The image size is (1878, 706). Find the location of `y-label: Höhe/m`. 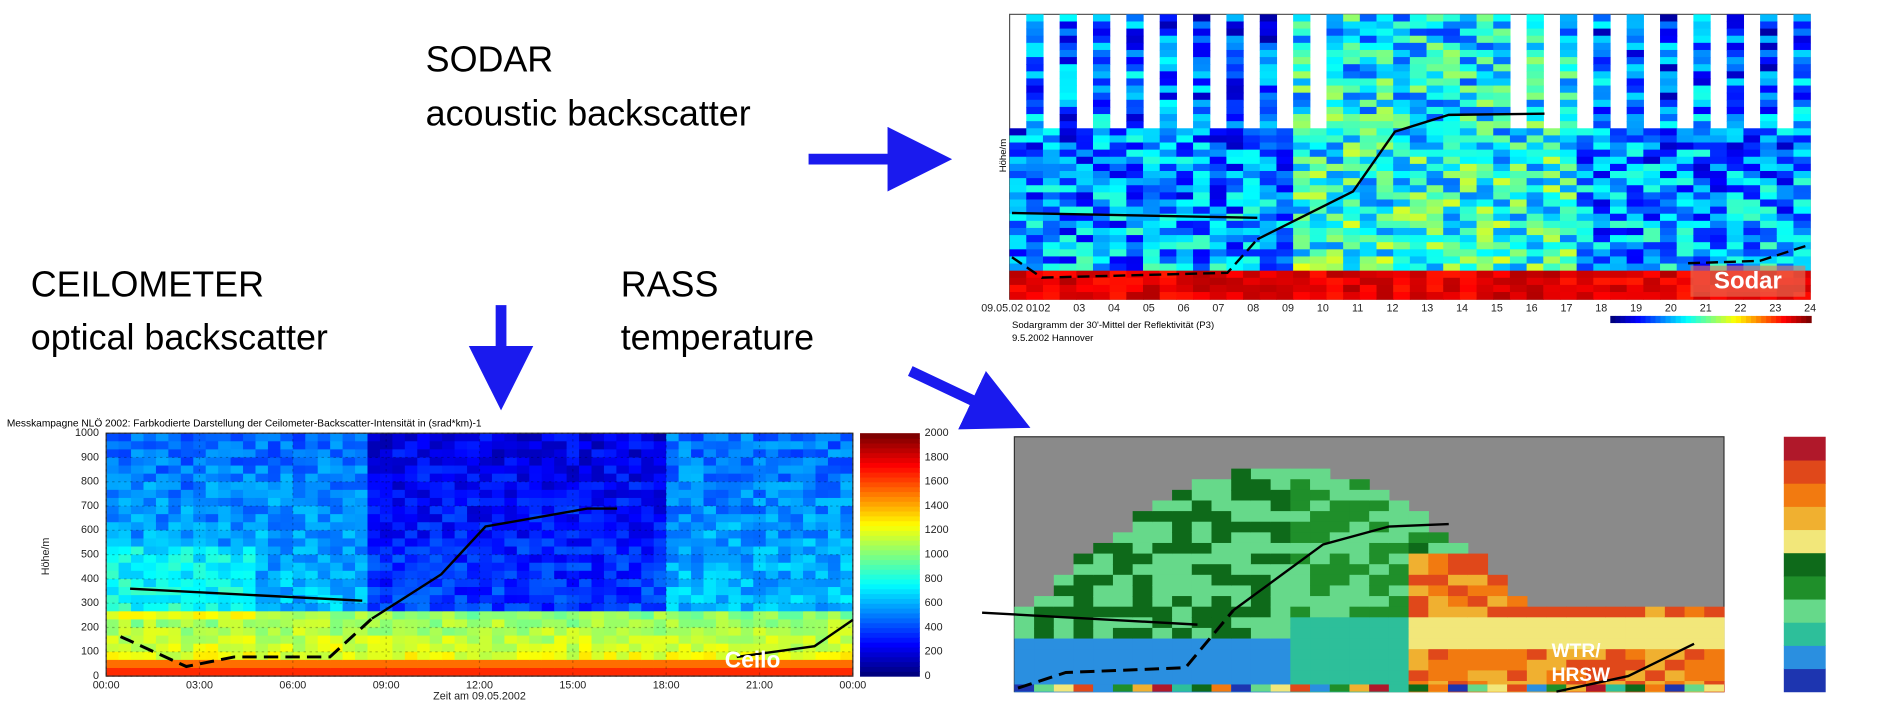

y-label: Höhe/m is located at coordinates (1003, 156).